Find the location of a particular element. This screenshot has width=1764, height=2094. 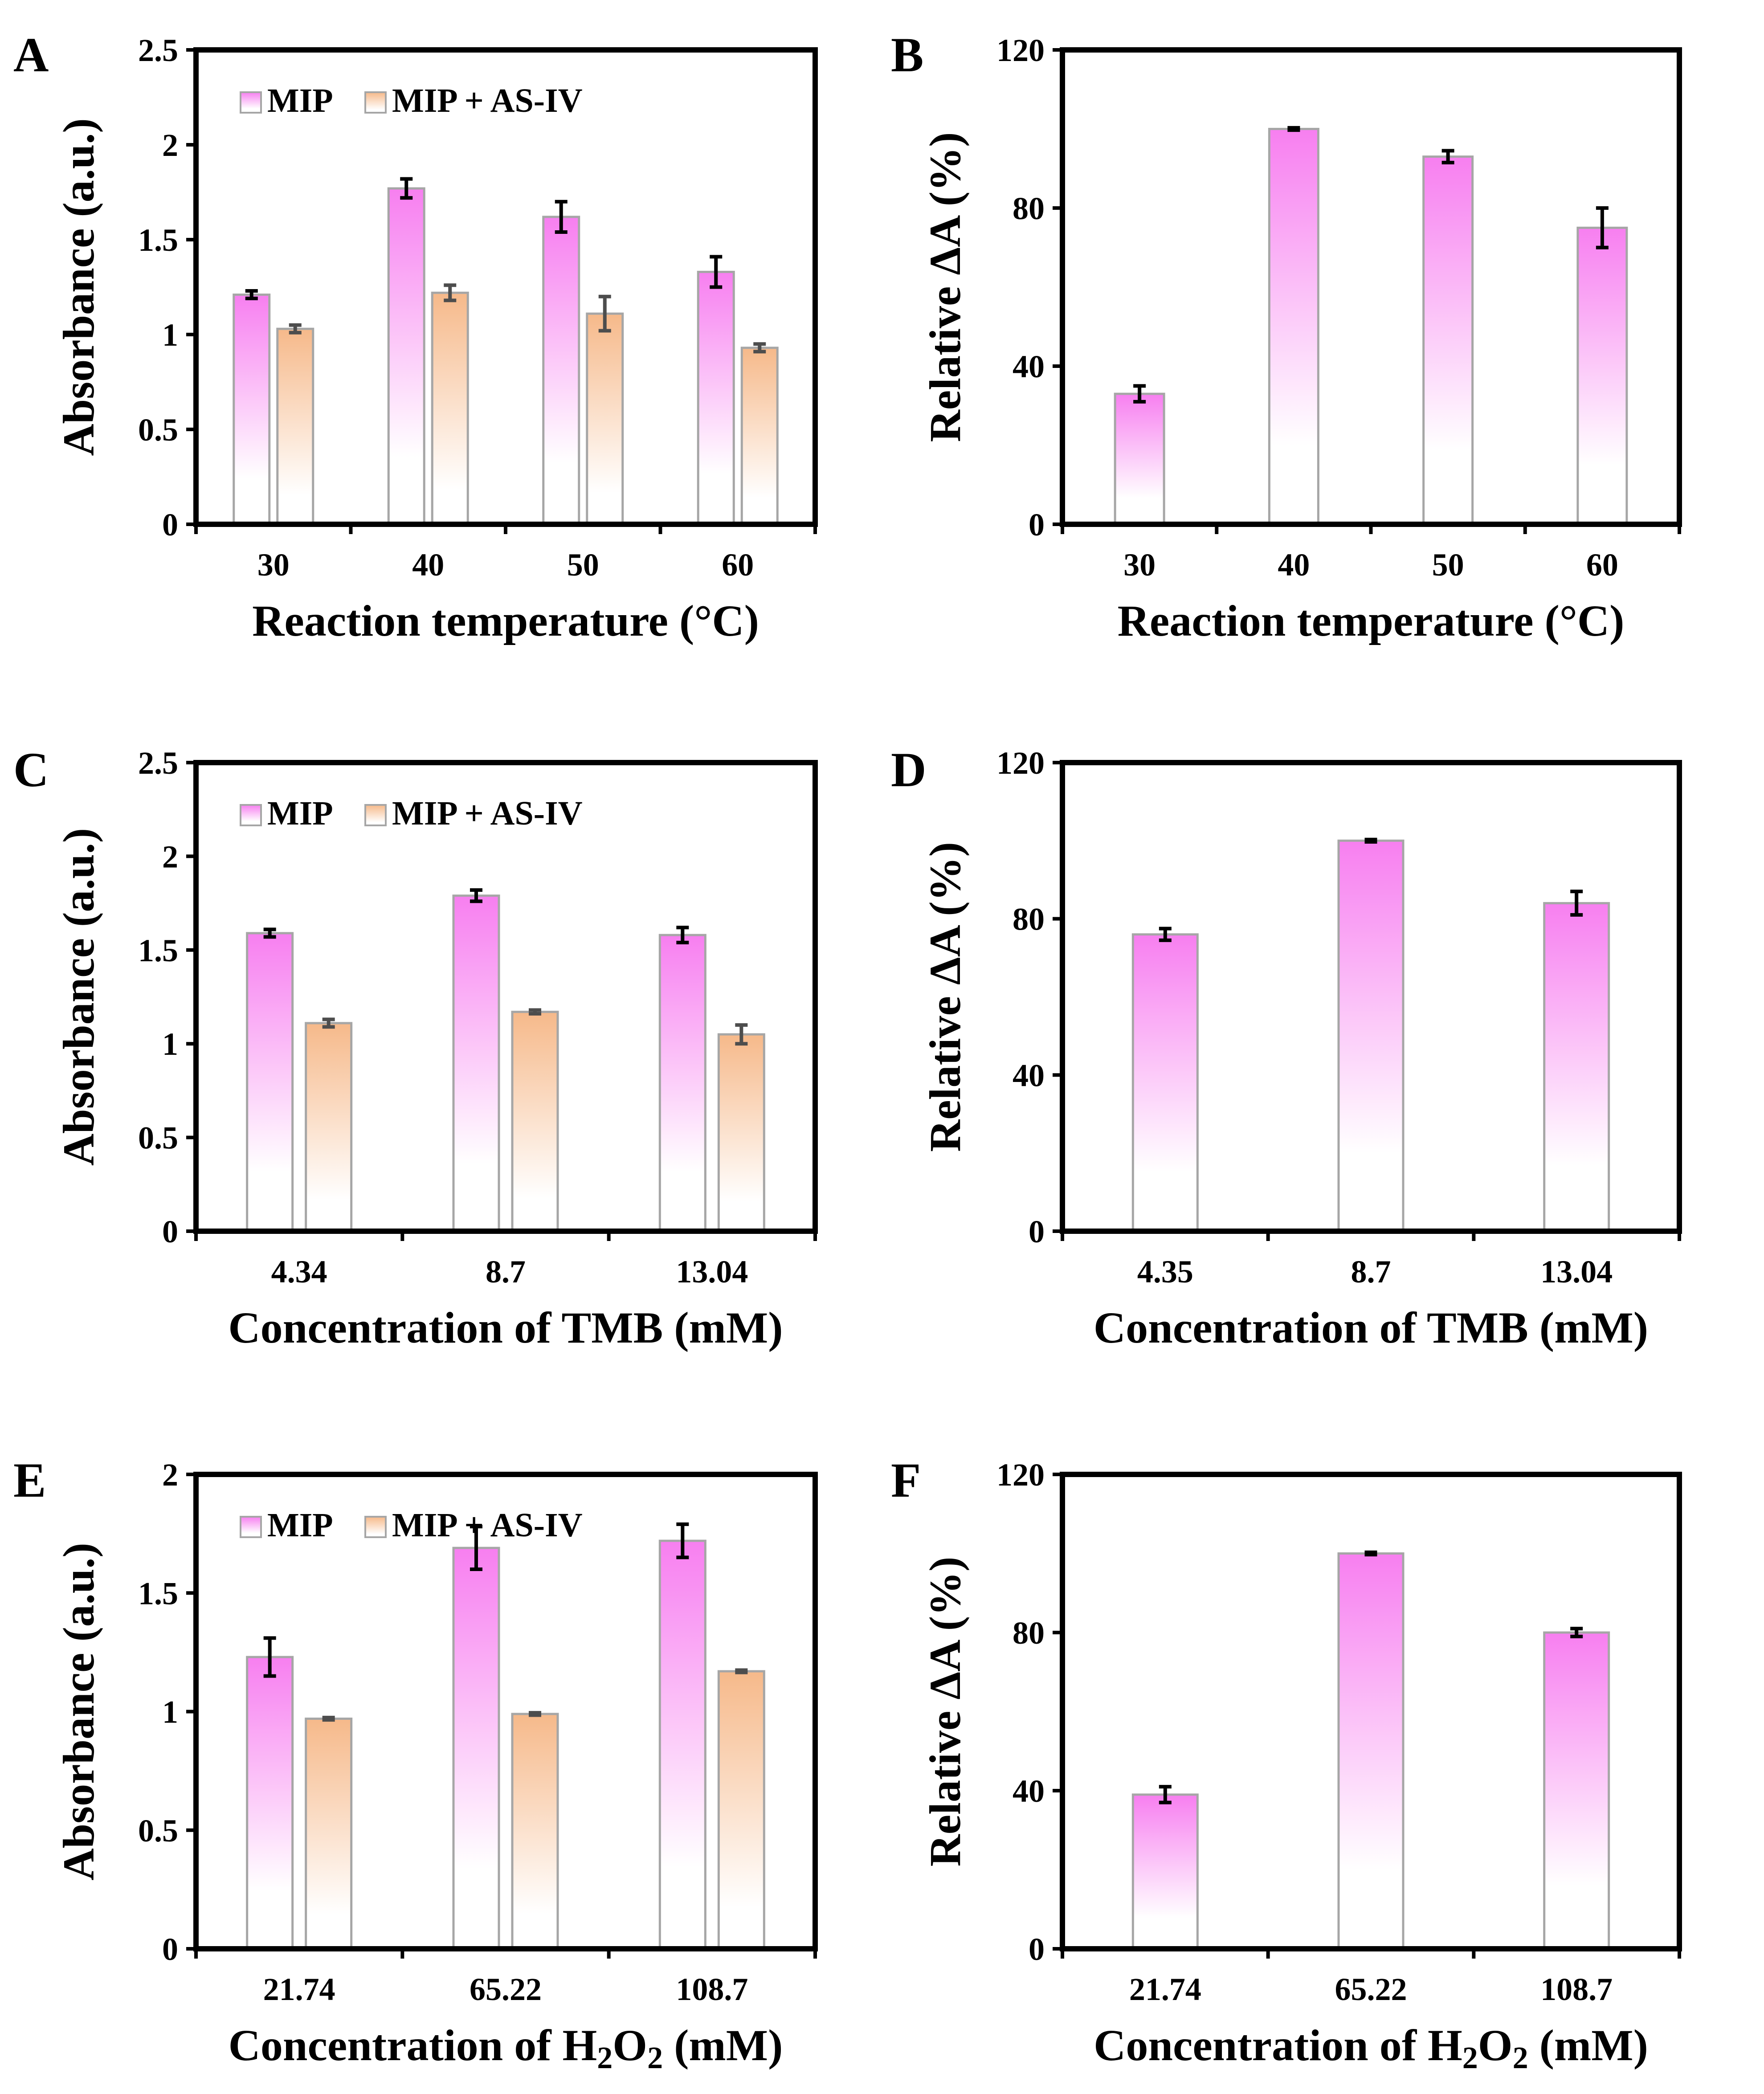

panel-label-a: A is located at coordinates (31, 55).